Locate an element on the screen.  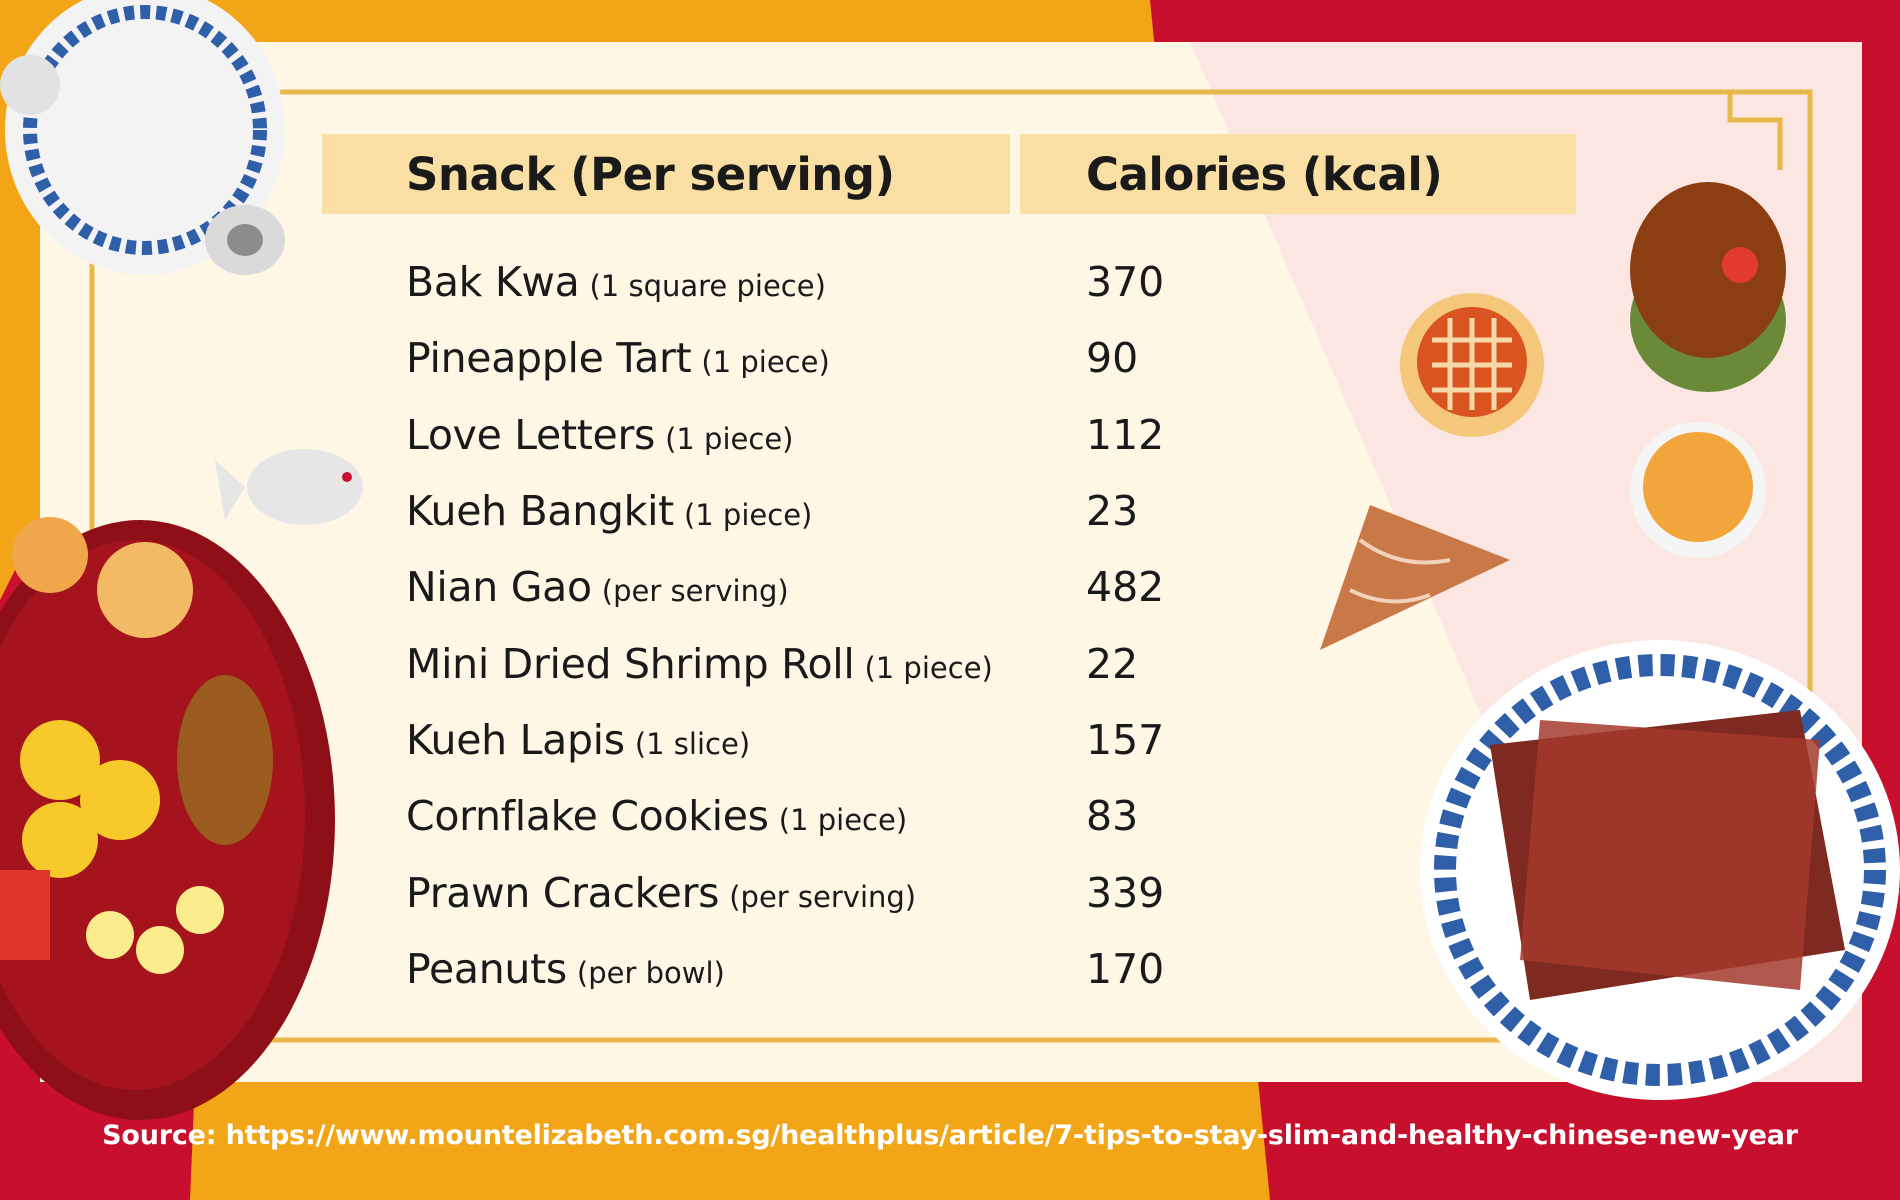
snack-name: Love Letters is located at coordinates (531, 434).